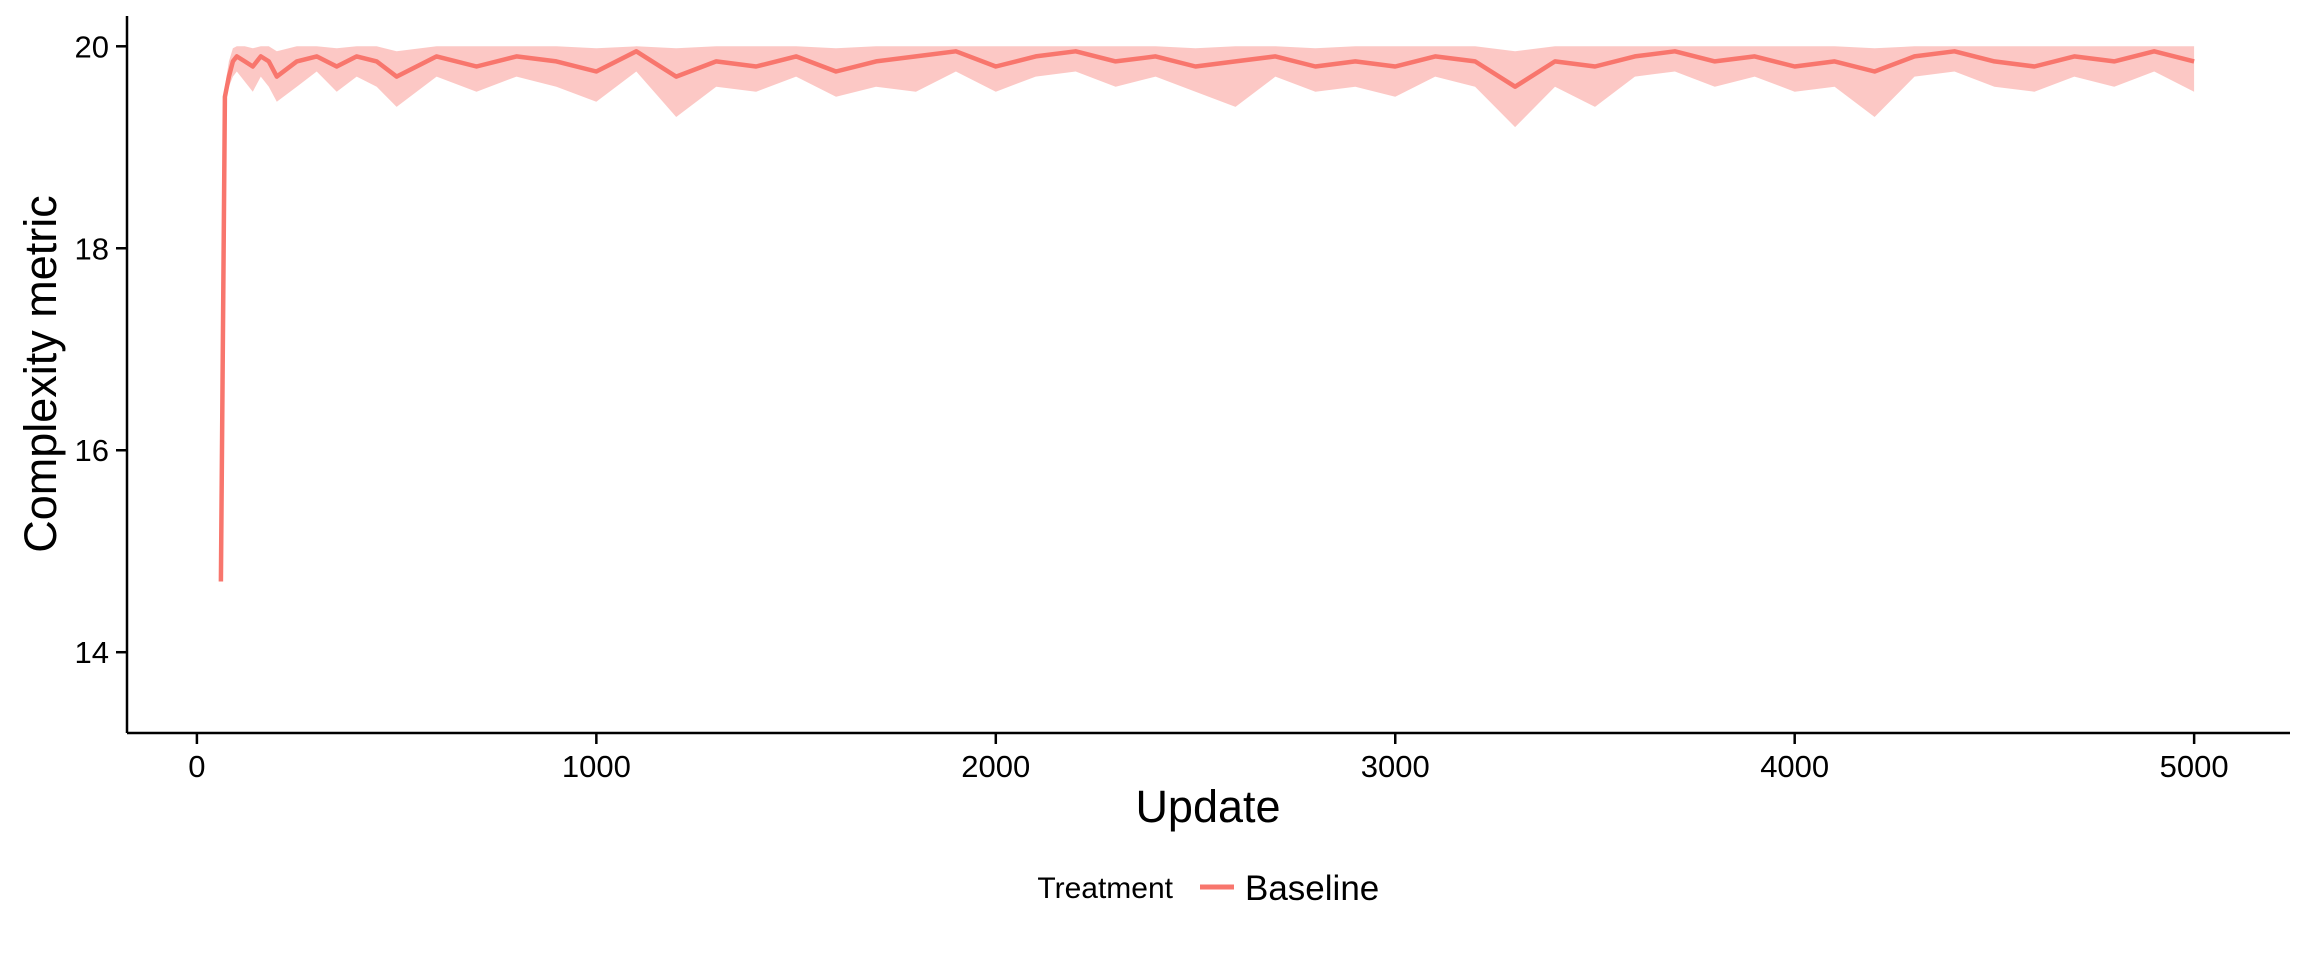 This screenshot has height=960, width=2304. Describe the element at coordinates (92, 248) in the screenshot. I see `y-tick-label: 18` at that location.